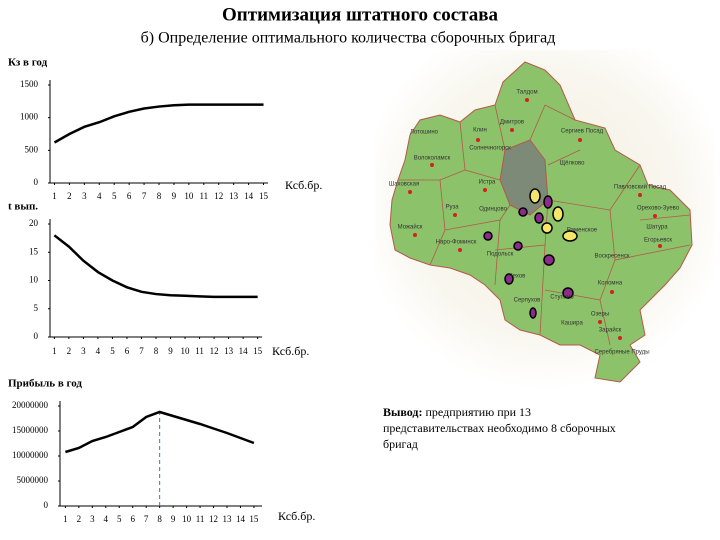 The height and width of the screenshot is (540, 720). I want to click on map-label: Кашира, so click(572, 324).